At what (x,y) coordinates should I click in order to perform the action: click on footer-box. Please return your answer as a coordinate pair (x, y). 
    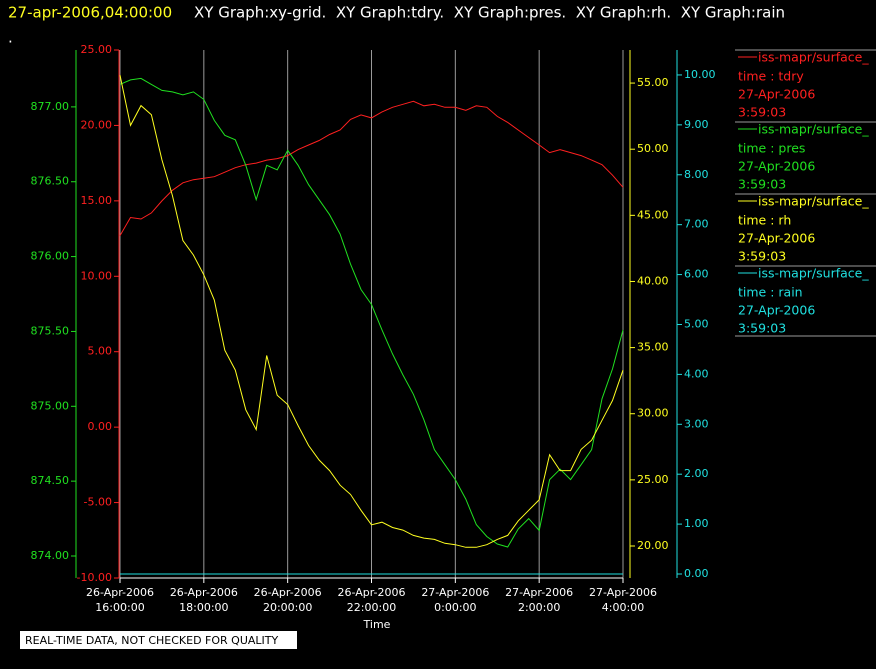
    Looking at the image, I should click on (158, 640).